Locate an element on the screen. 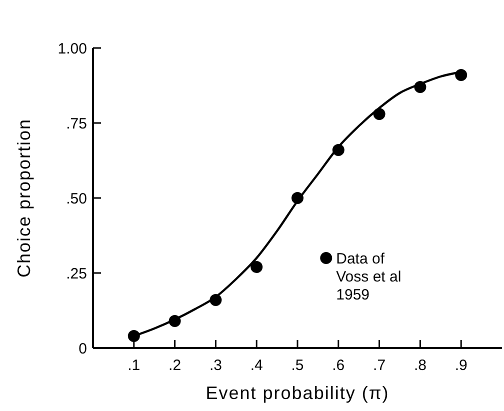 This screenshot has width=504, height=411. y-tick-label: .75 is located at coordinates (76, 123).